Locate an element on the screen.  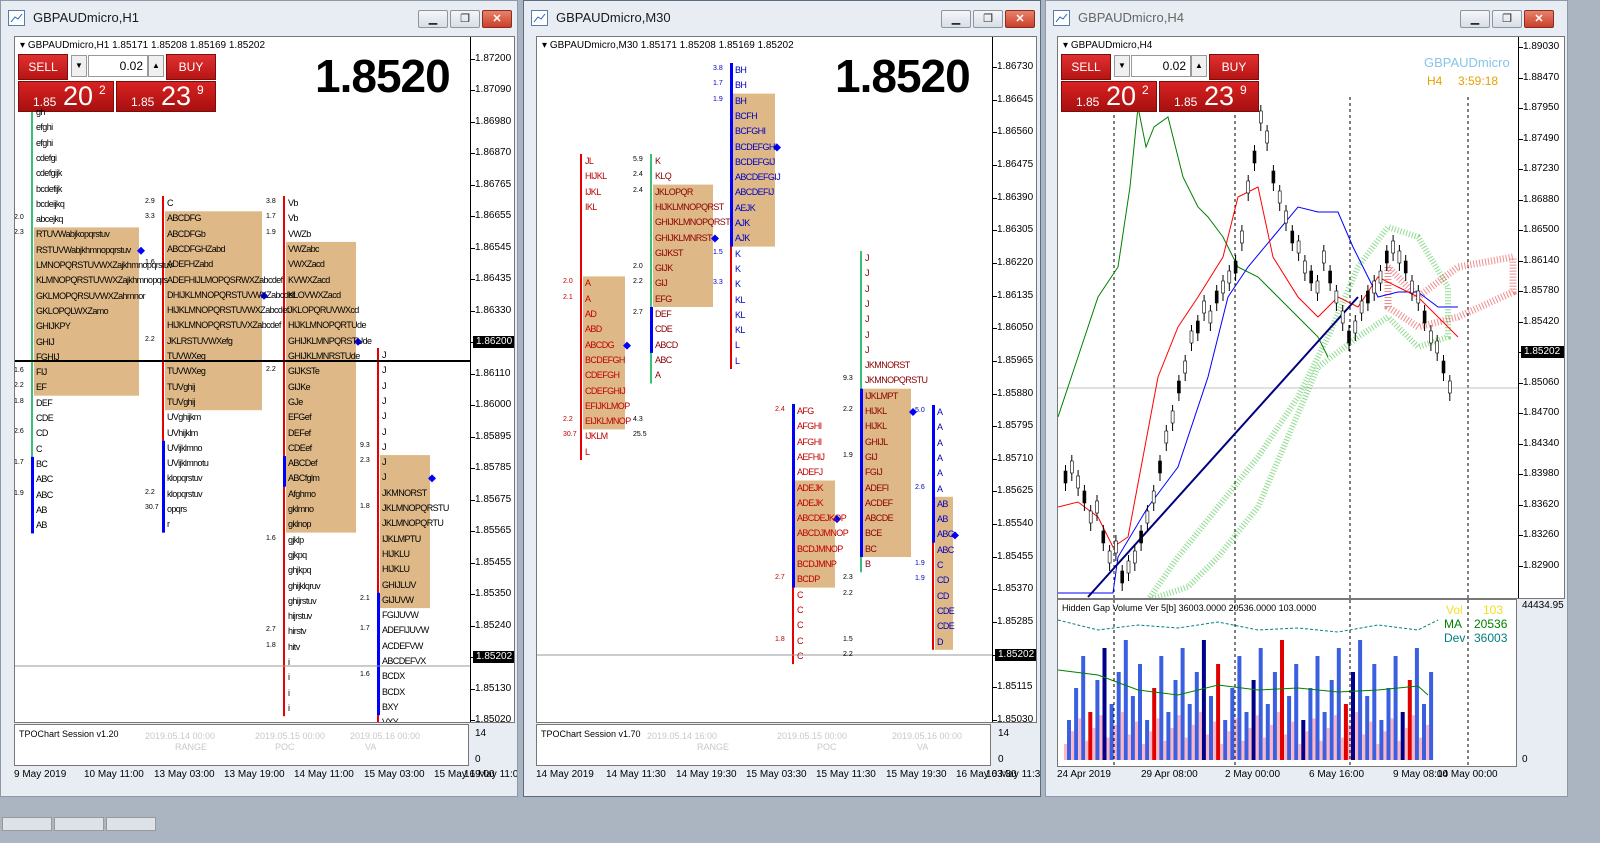
initial-balance-bar is located at coordinates (378, 654).